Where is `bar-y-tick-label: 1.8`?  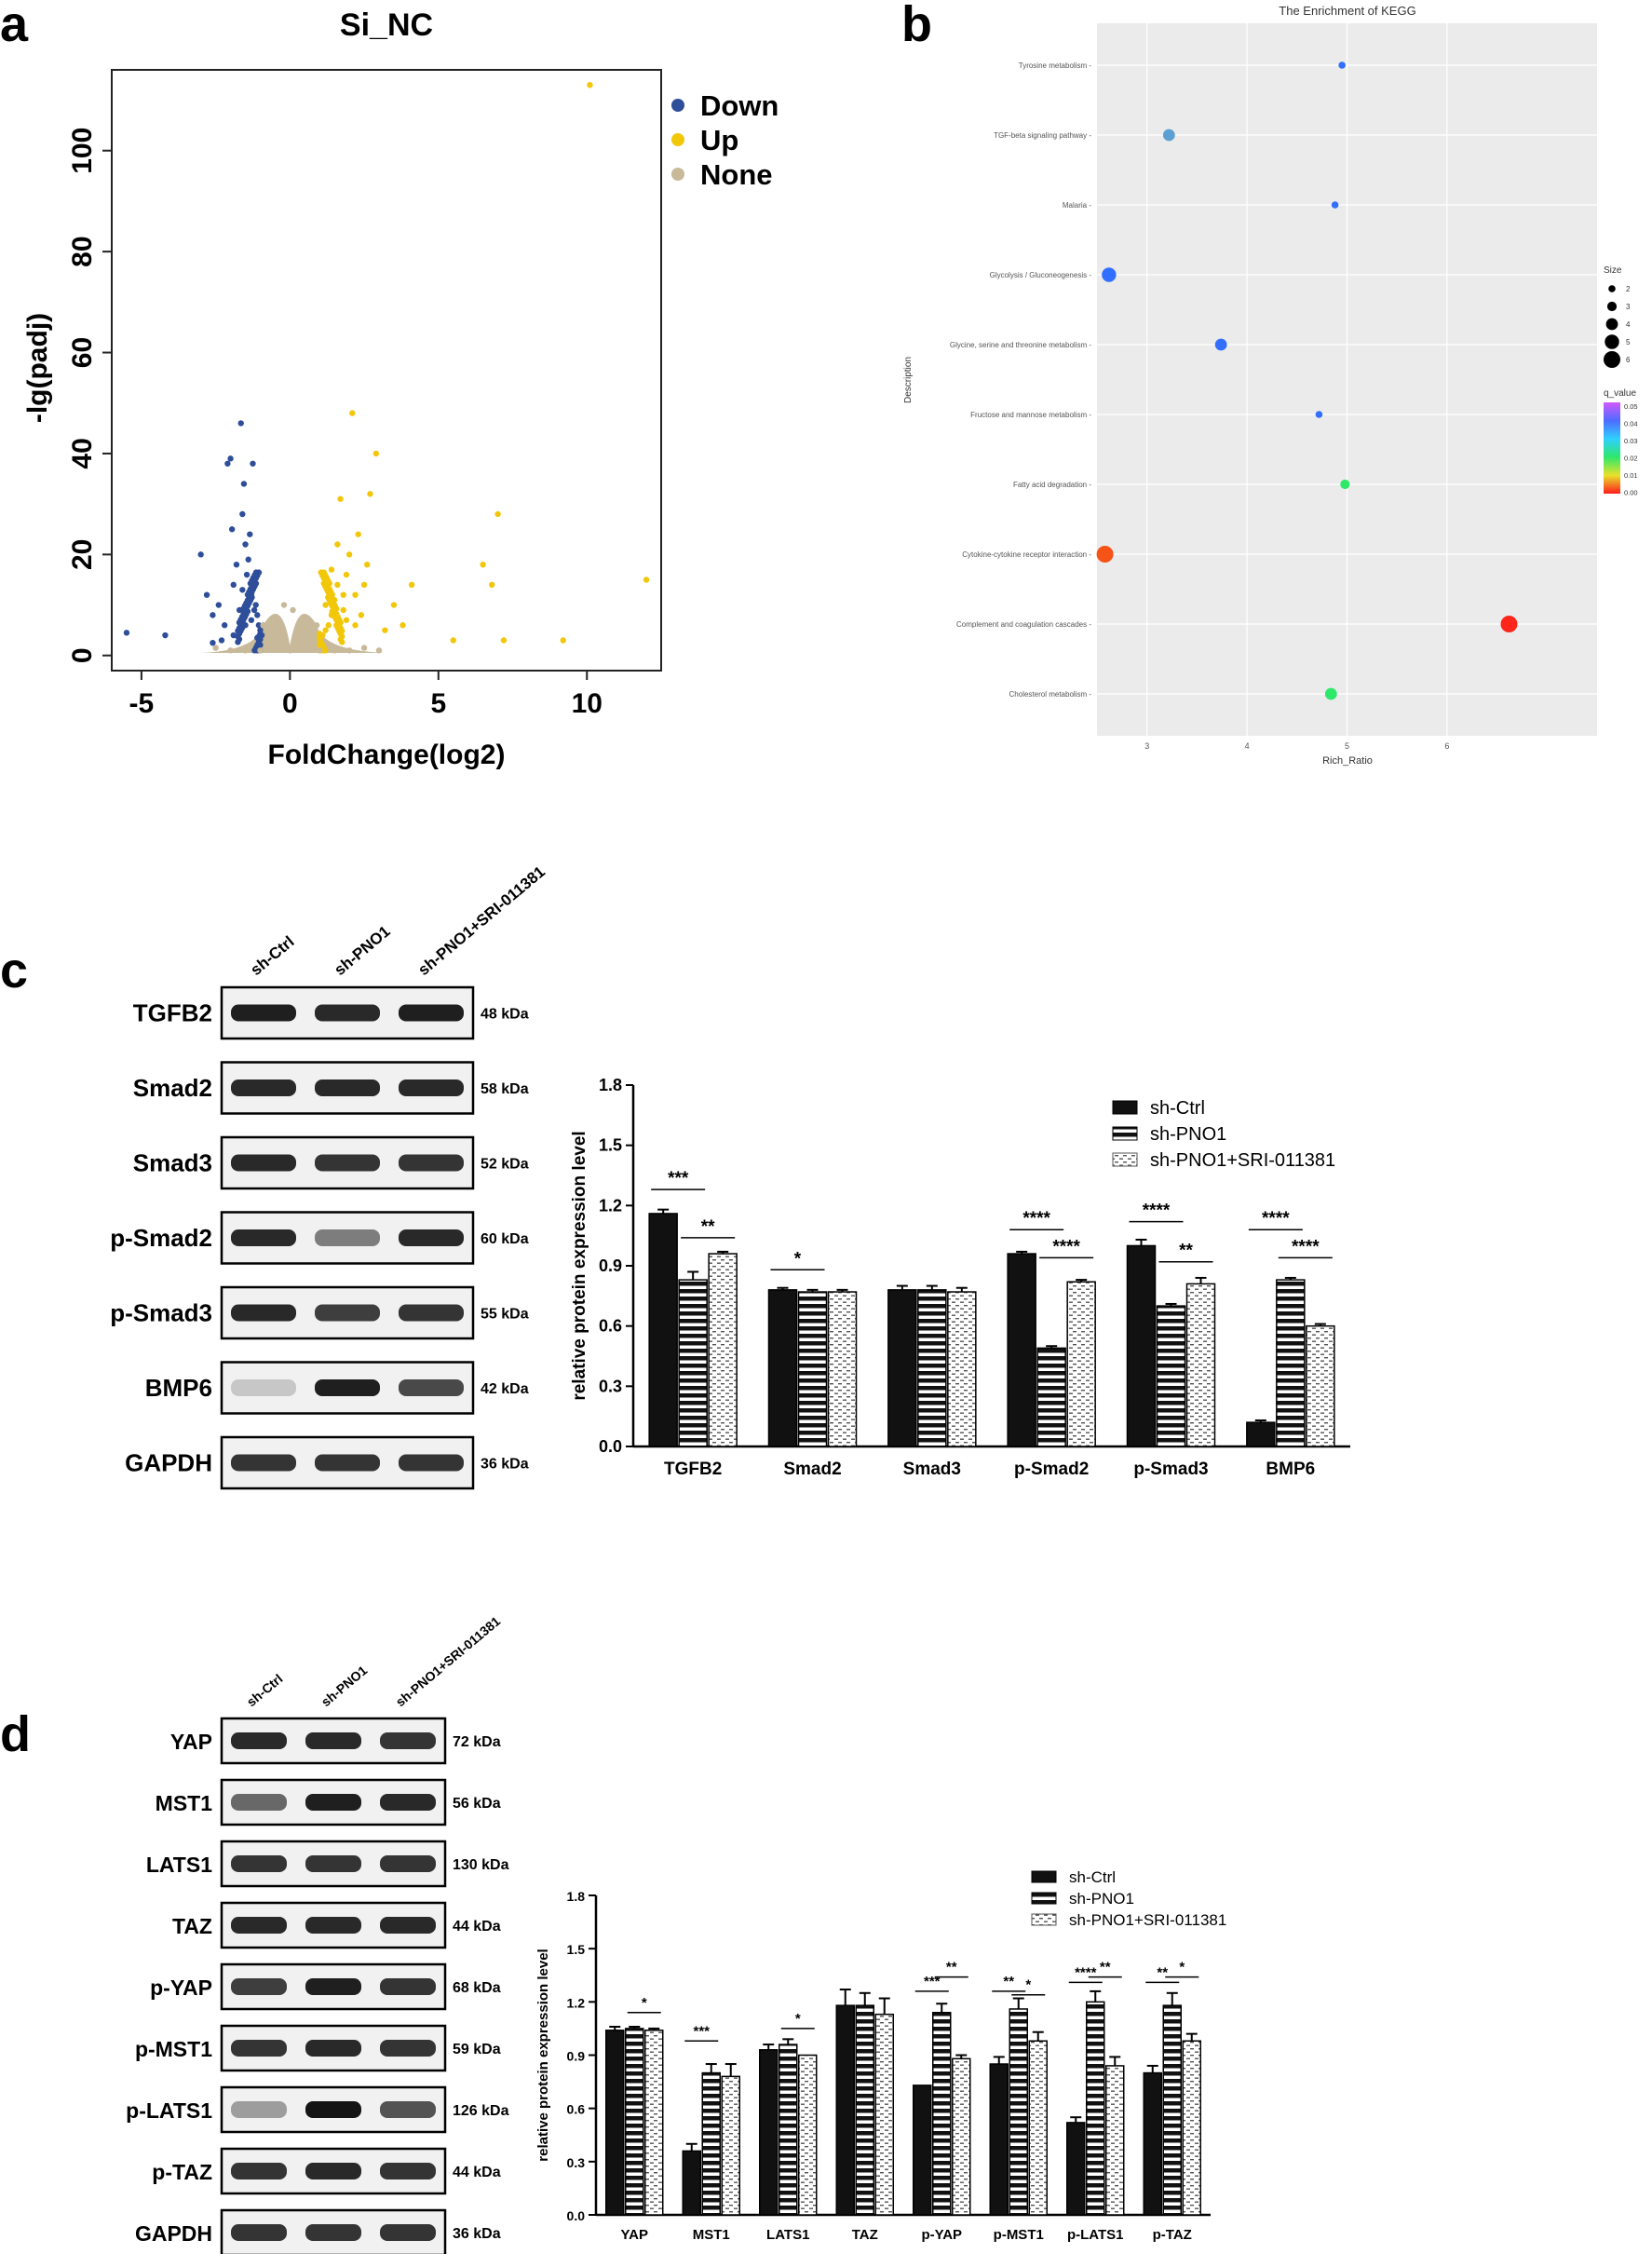 bar-y-tick-label: 1.8 is located at coordinates (610, 1085).